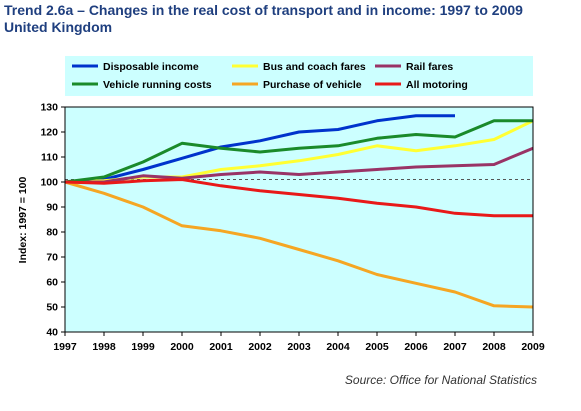  What do you see at coordinates (52, 233) in the screenshot?
I see `y-tick-label: 80` at bounding box center [52, 233].